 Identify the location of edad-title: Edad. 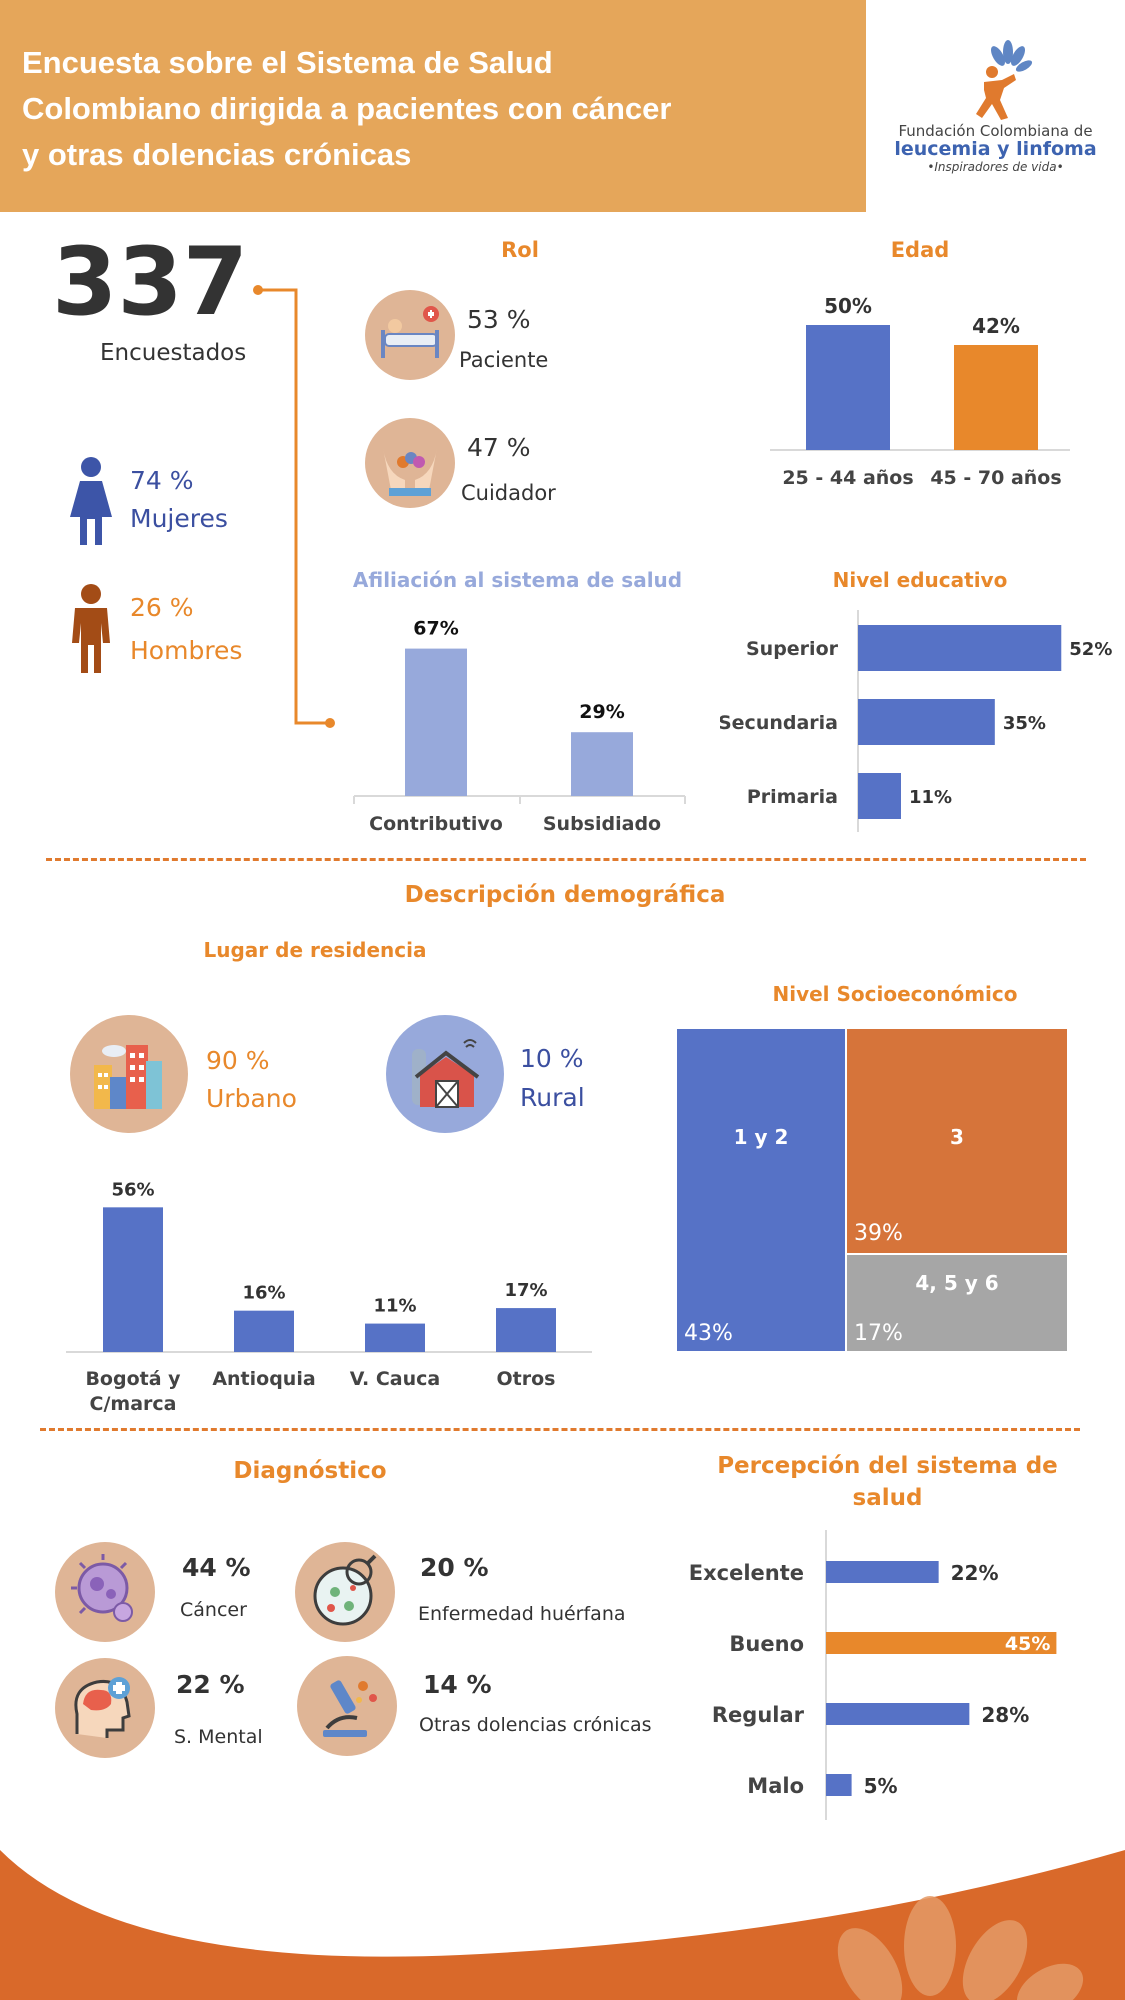
(920, 250).